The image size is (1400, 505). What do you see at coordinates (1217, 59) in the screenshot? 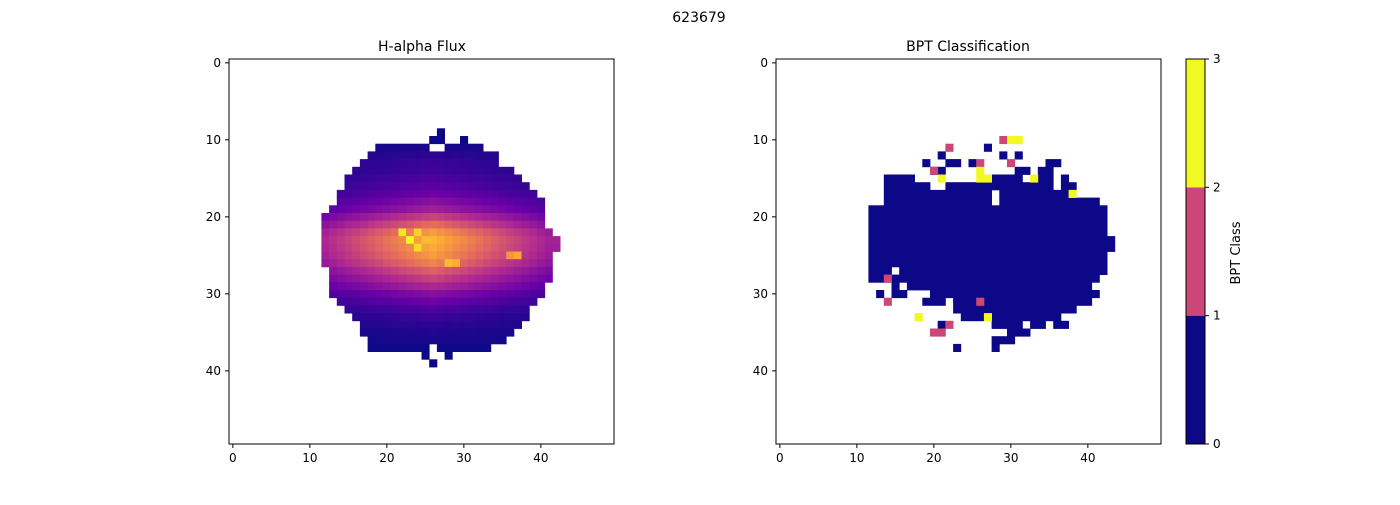
I see `colorbar-tick-label: 3` at bounding box center [1217, 59].